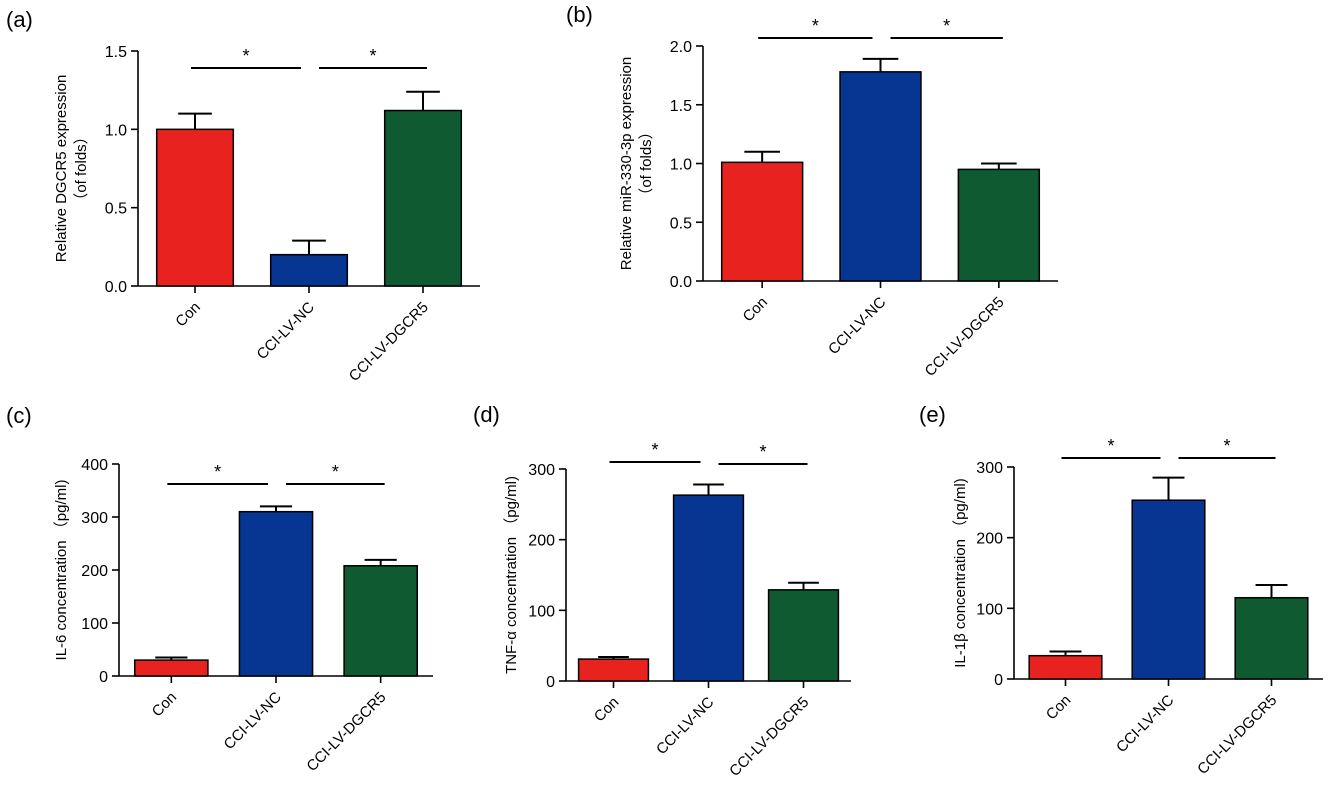 Image resolution: width=1333 pixels, height=786 pixels. What do you see at coordinates (960, 573) in the screenshot?
I see `y-axis-label: IL-1β concentration （pg/ml)` at bounding box center [960, 573].